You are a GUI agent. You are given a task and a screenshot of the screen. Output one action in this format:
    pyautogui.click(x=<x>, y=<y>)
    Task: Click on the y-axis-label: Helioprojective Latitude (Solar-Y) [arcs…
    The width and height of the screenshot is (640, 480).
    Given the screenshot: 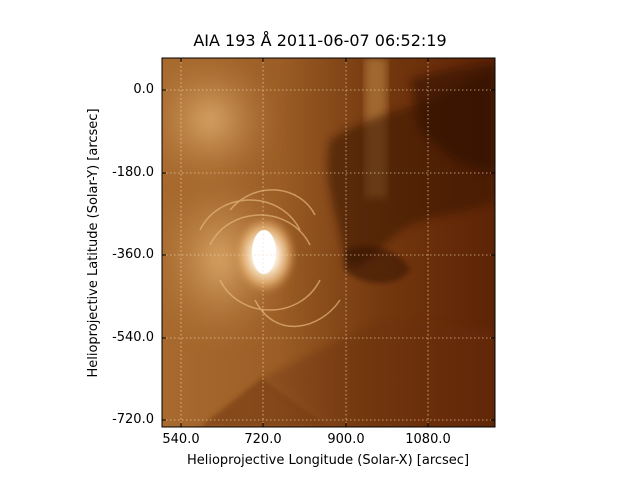 What is the action you would take?
    pyautogui.click(x=93, y=243)
    